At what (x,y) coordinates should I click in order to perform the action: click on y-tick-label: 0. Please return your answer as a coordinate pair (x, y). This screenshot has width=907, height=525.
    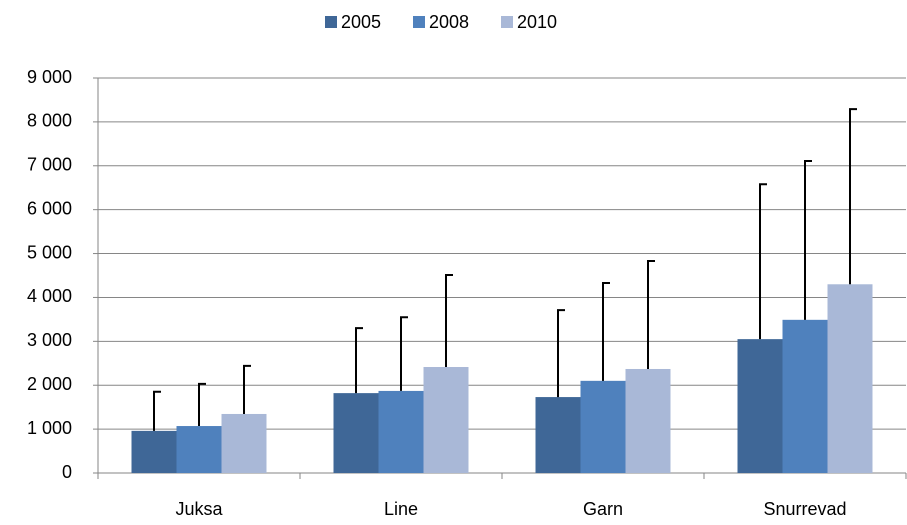
    Looking at the image, I should click on (67, 472).